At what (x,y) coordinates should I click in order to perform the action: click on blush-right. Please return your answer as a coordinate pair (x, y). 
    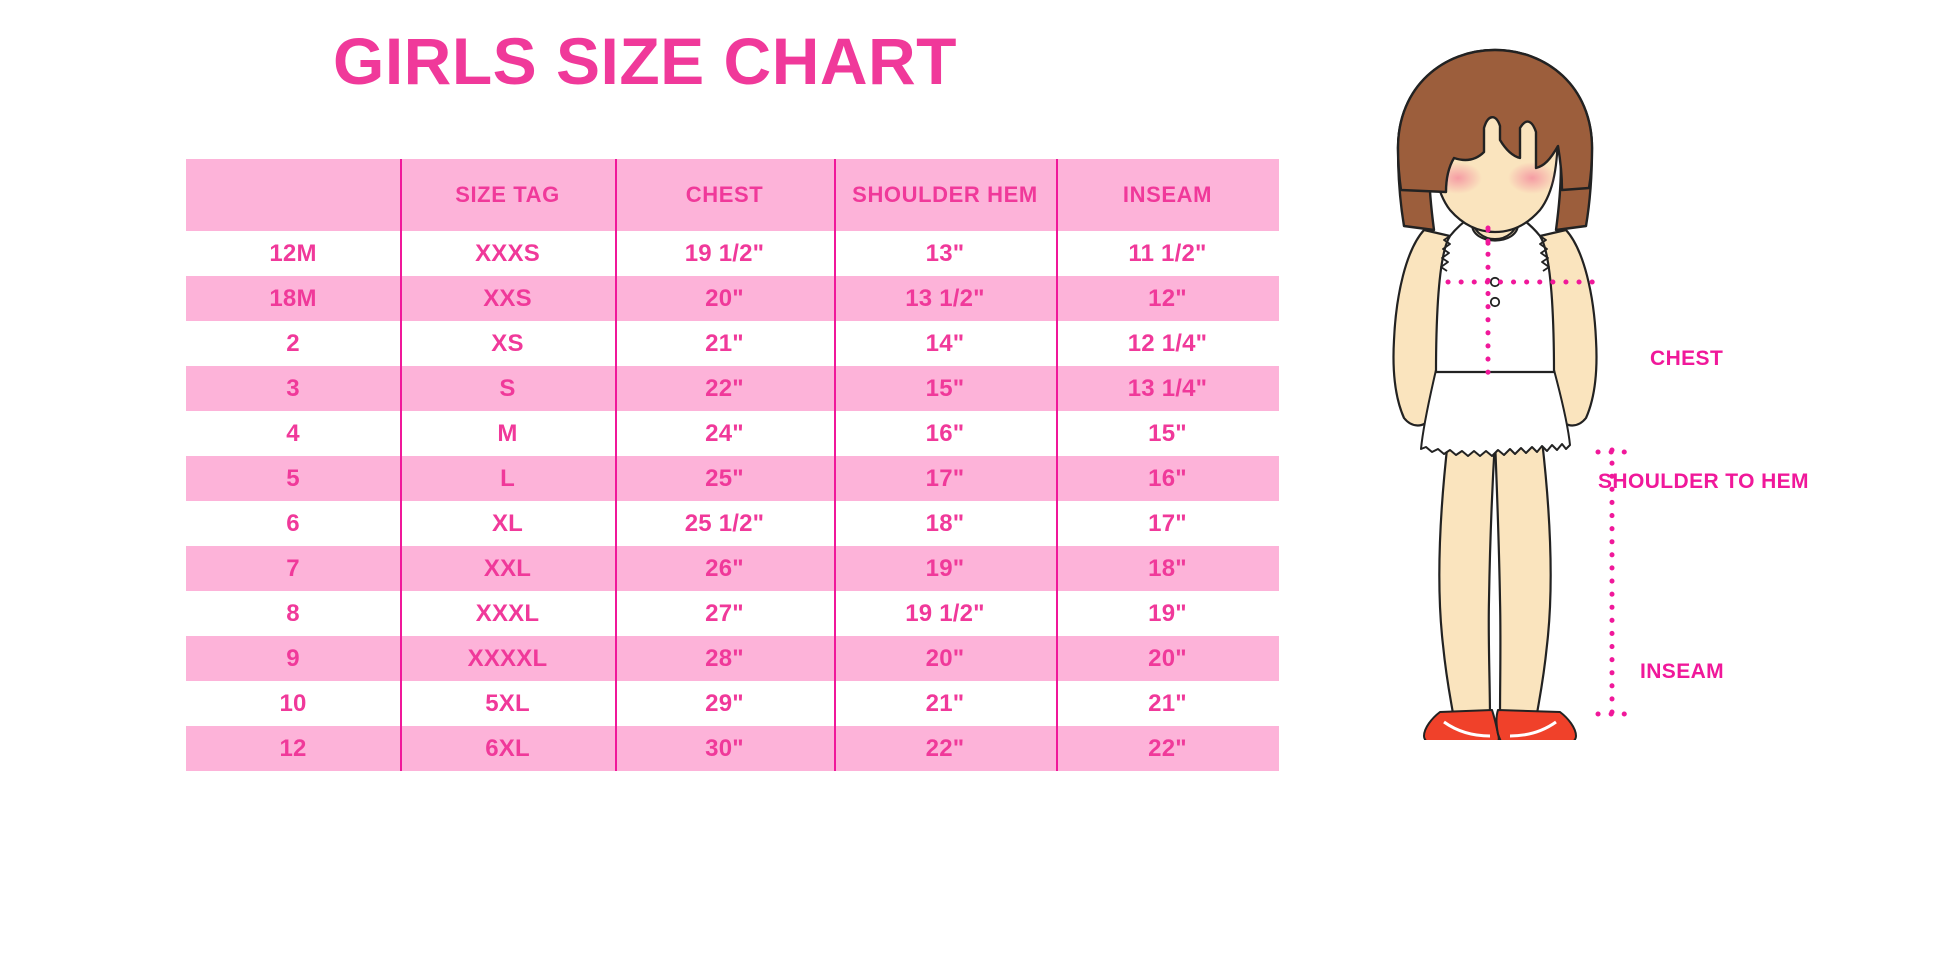
    Looking at the image, I should click on (1532, 178).